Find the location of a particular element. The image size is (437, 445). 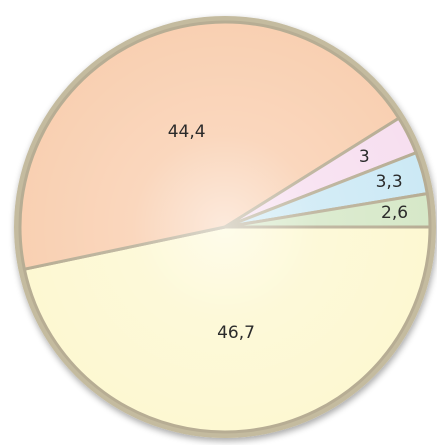

slice-value-label: 3 is located at coordinates (364, 157).